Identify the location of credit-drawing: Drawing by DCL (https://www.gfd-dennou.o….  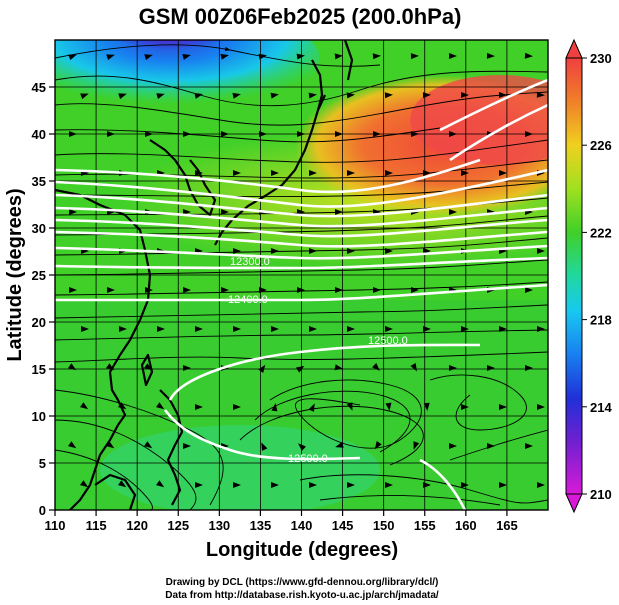
(302, 582).